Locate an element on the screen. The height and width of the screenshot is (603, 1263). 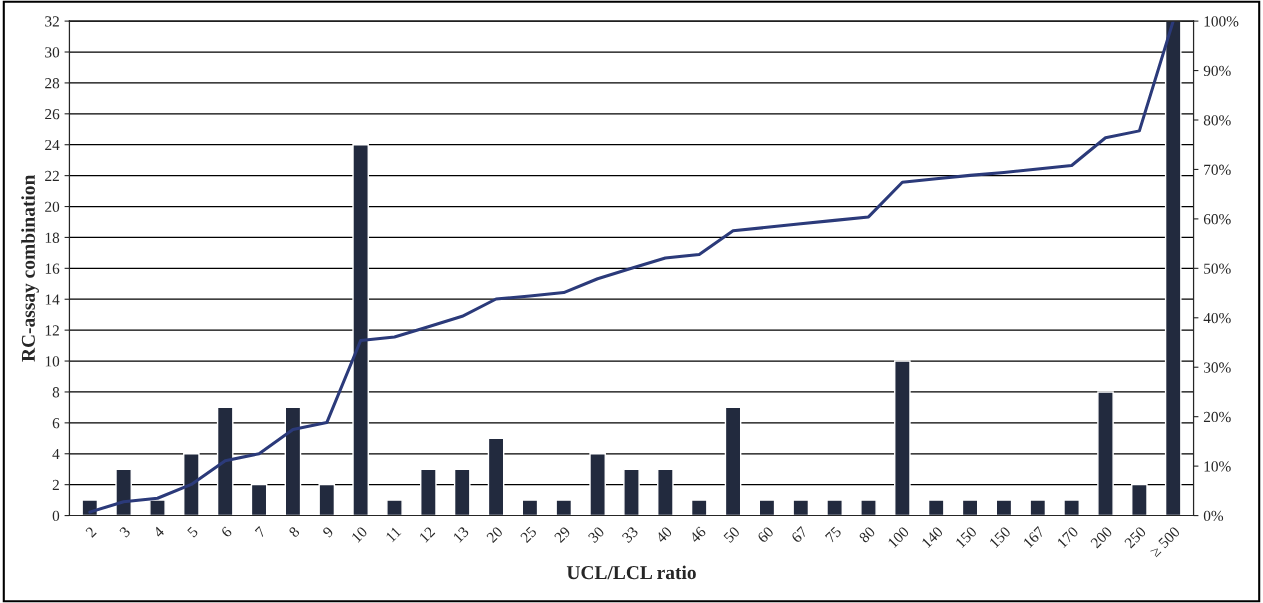
y-tick-label: 2 is located at coordinates (55, 484).